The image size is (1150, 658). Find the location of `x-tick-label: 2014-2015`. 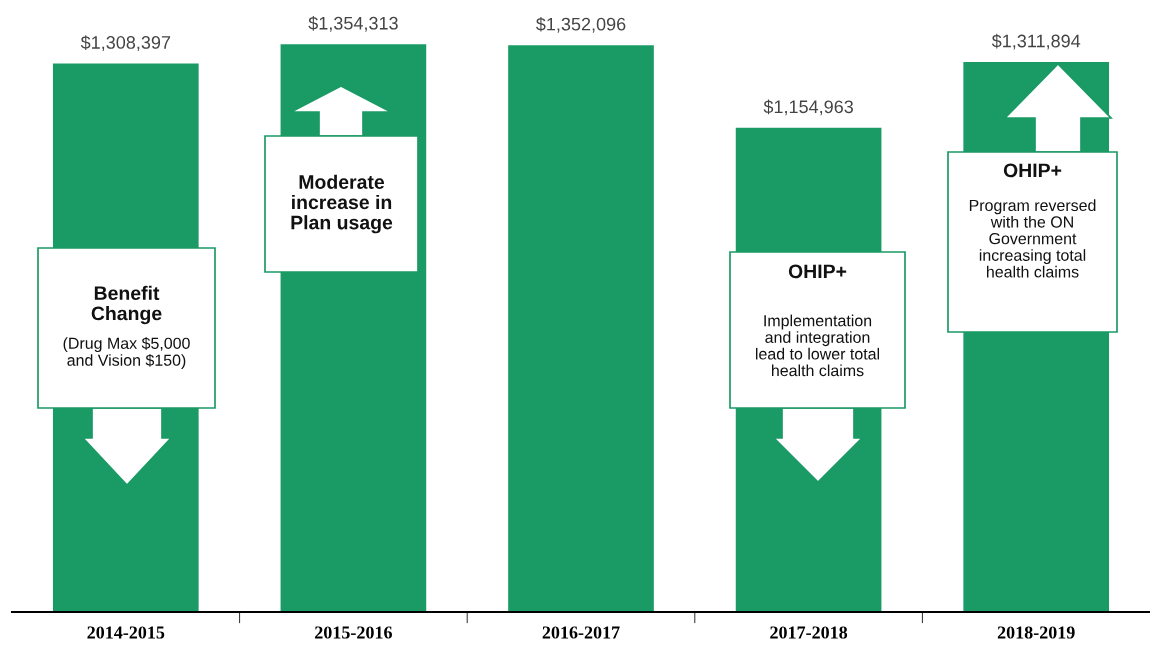

x-tick-label: 2014-2015 is located at coordinates (126, 632).